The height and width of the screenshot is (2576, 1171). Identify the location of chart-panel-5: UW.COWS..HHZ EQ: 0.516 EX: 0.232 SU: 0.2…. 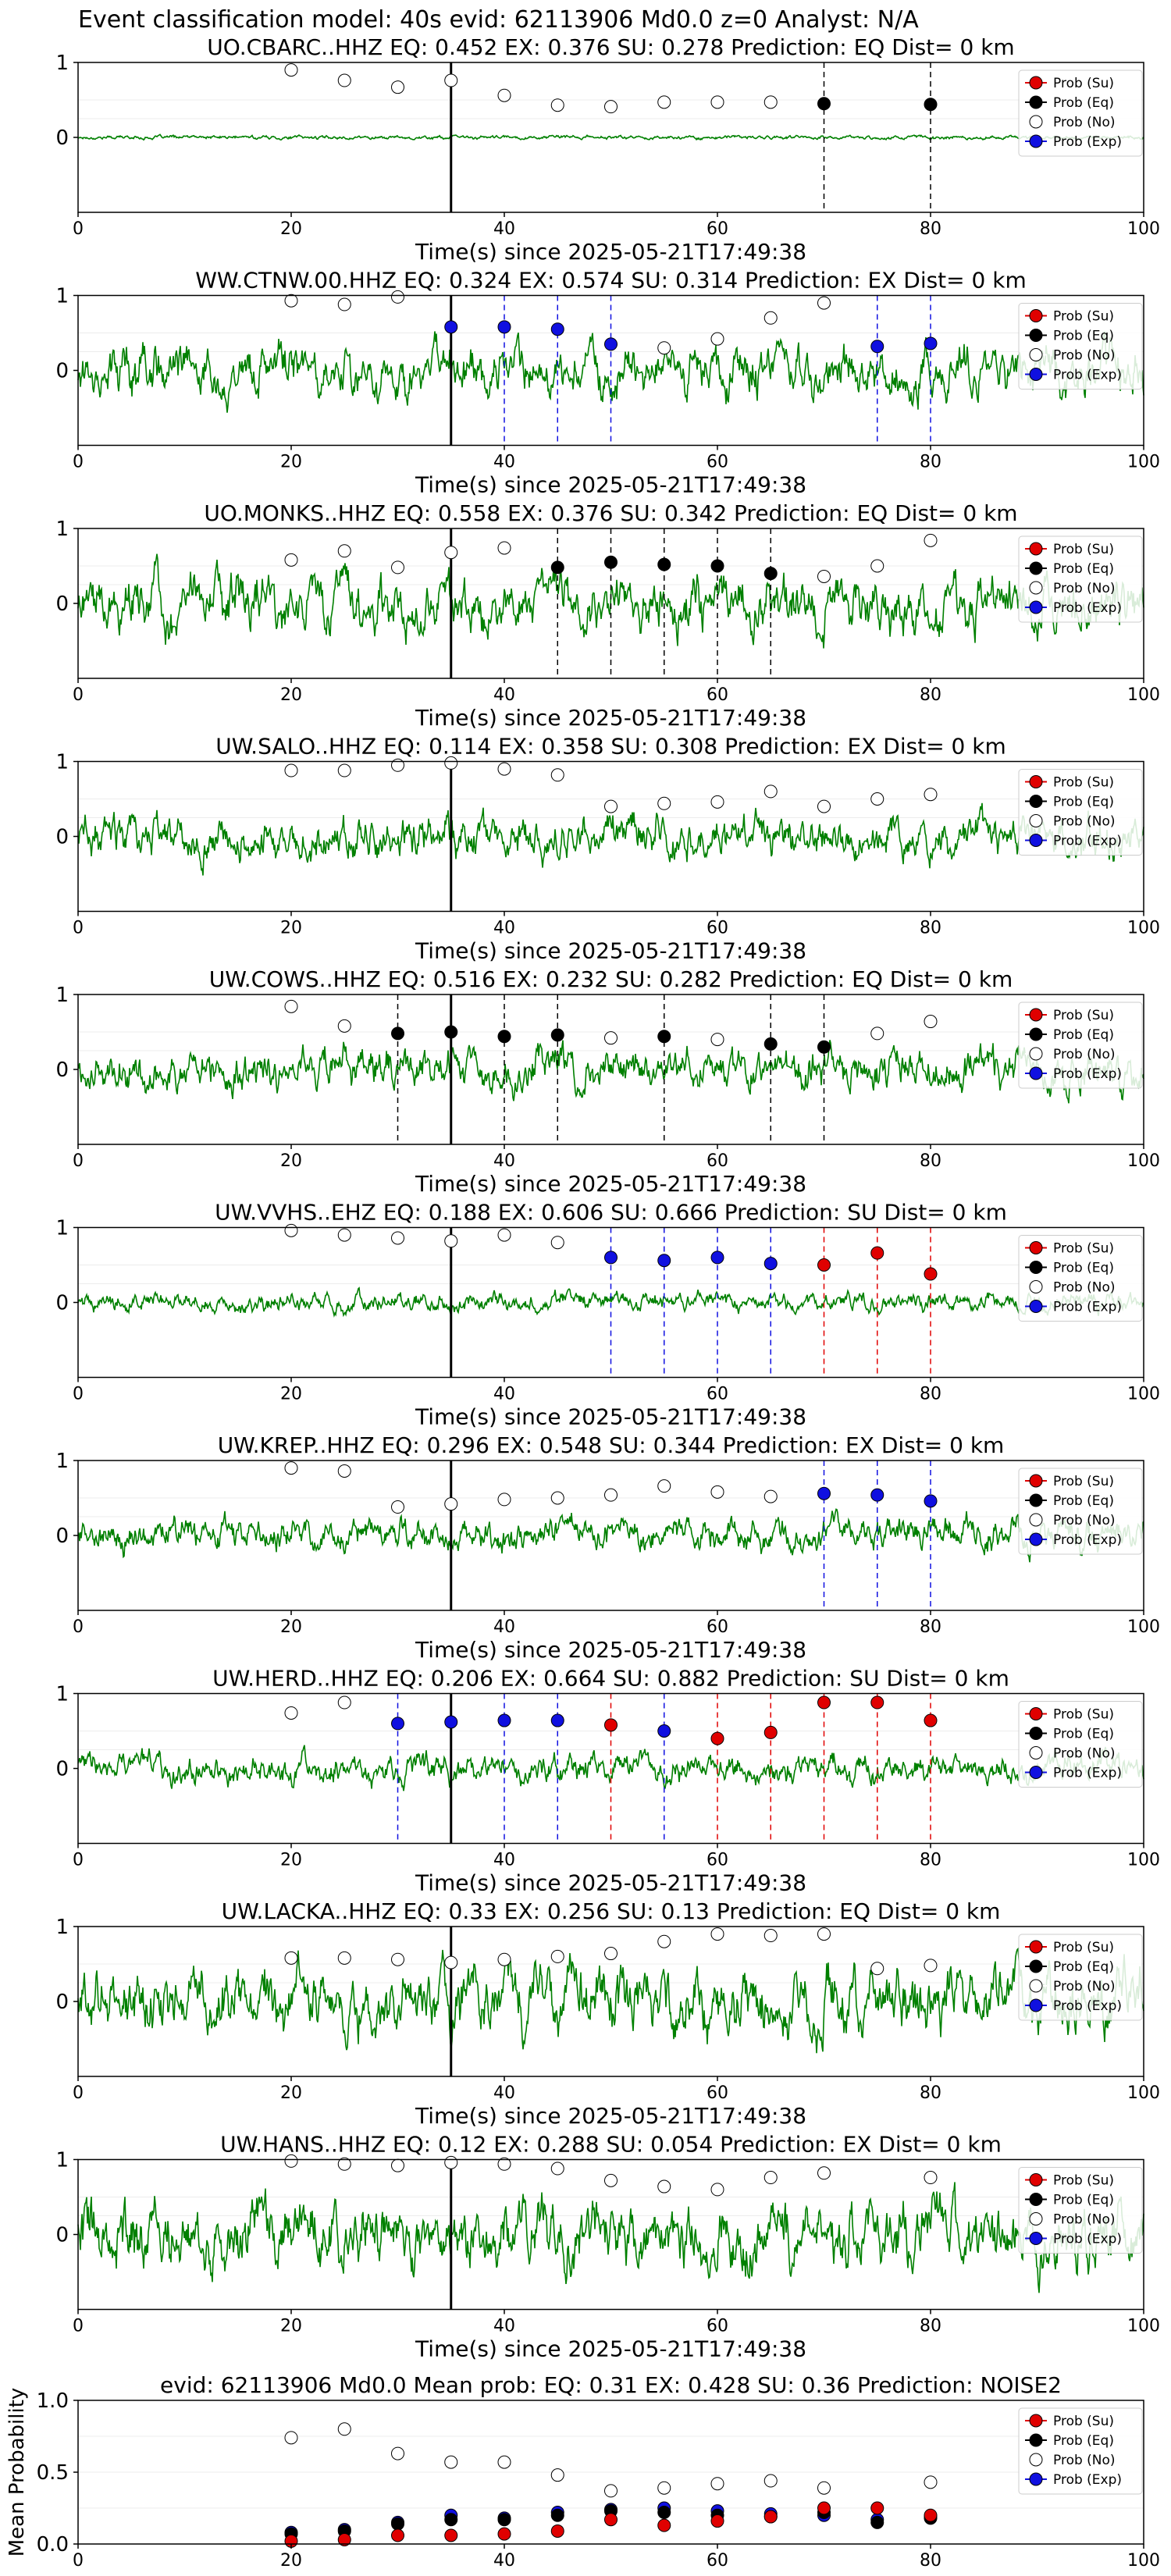
(607, 1081).